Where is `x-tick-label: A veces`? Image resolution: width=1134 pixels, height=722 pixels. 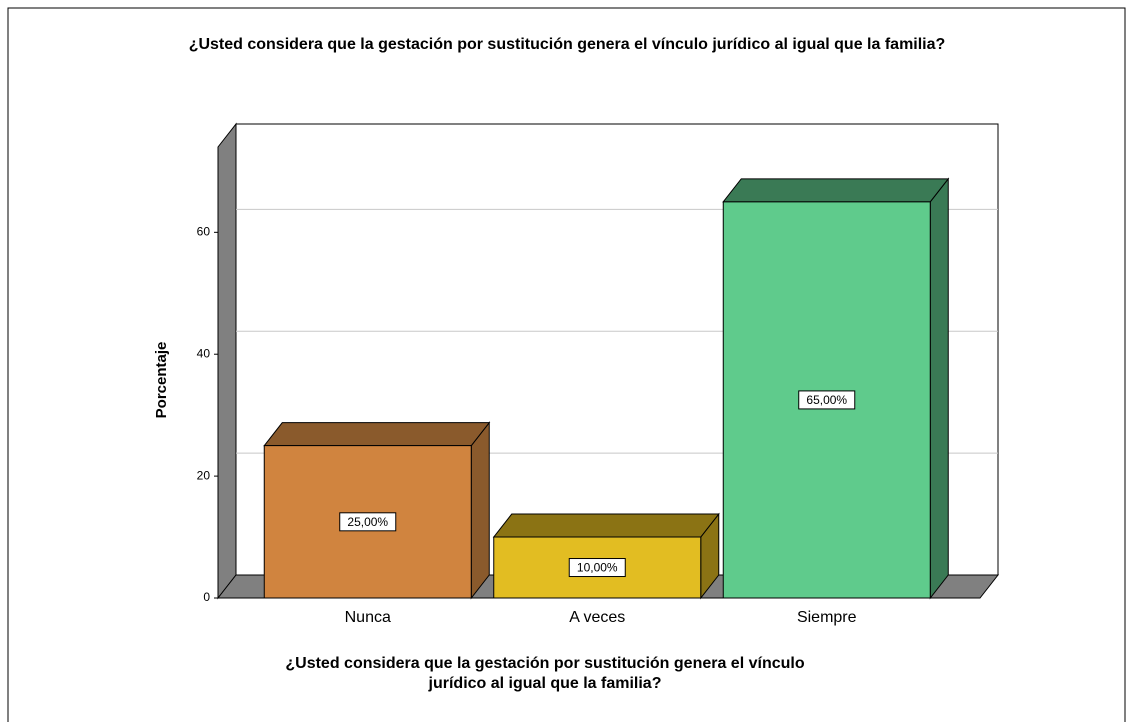
x-tick-label: A veces is located at coordinates (597, 617).